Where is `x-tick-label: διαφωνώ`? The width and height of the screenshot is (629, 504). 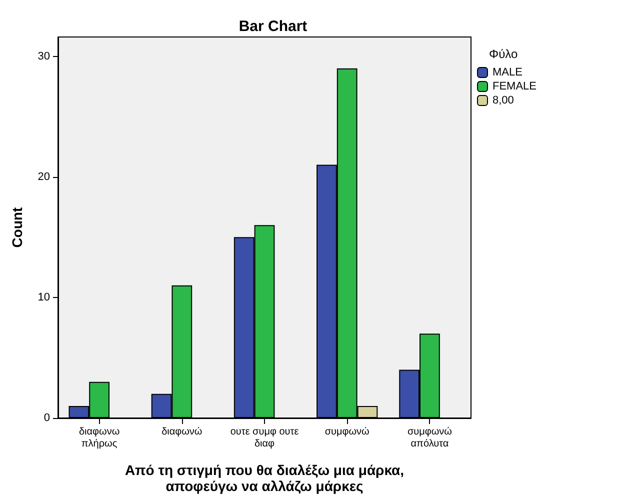 x-tick-label: διαφωνώ is located at coordinates (182, 432).